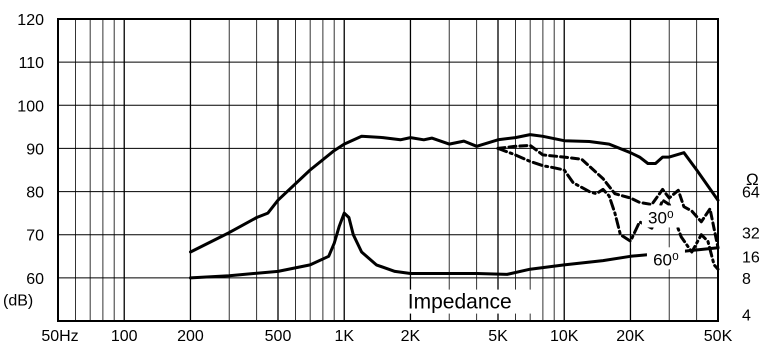  What do you see at coordinates (752, 179) in the screenshot?
I see `right-axis-unit: Ω` at bounding box center [752, 179].